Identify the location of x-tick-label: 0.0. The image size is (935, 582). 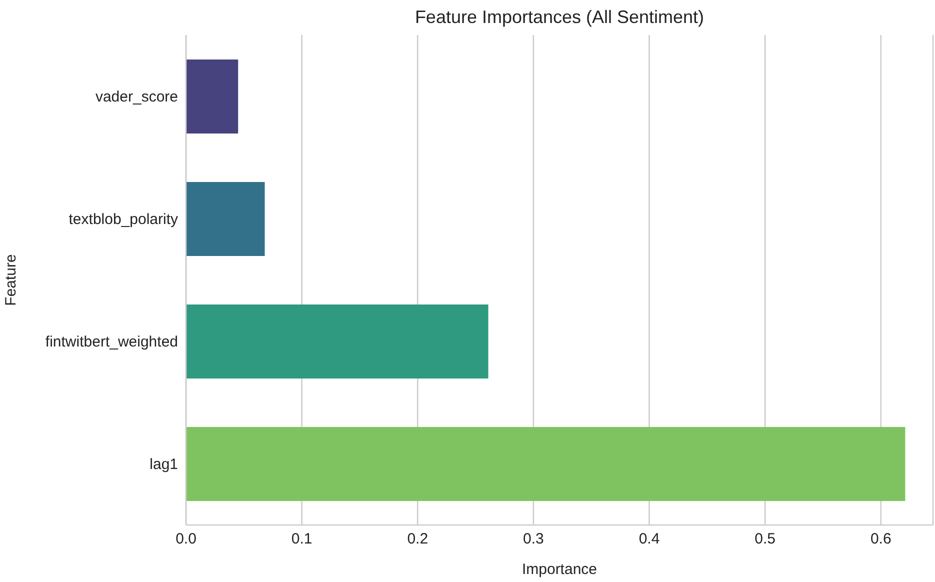
(186, 539).